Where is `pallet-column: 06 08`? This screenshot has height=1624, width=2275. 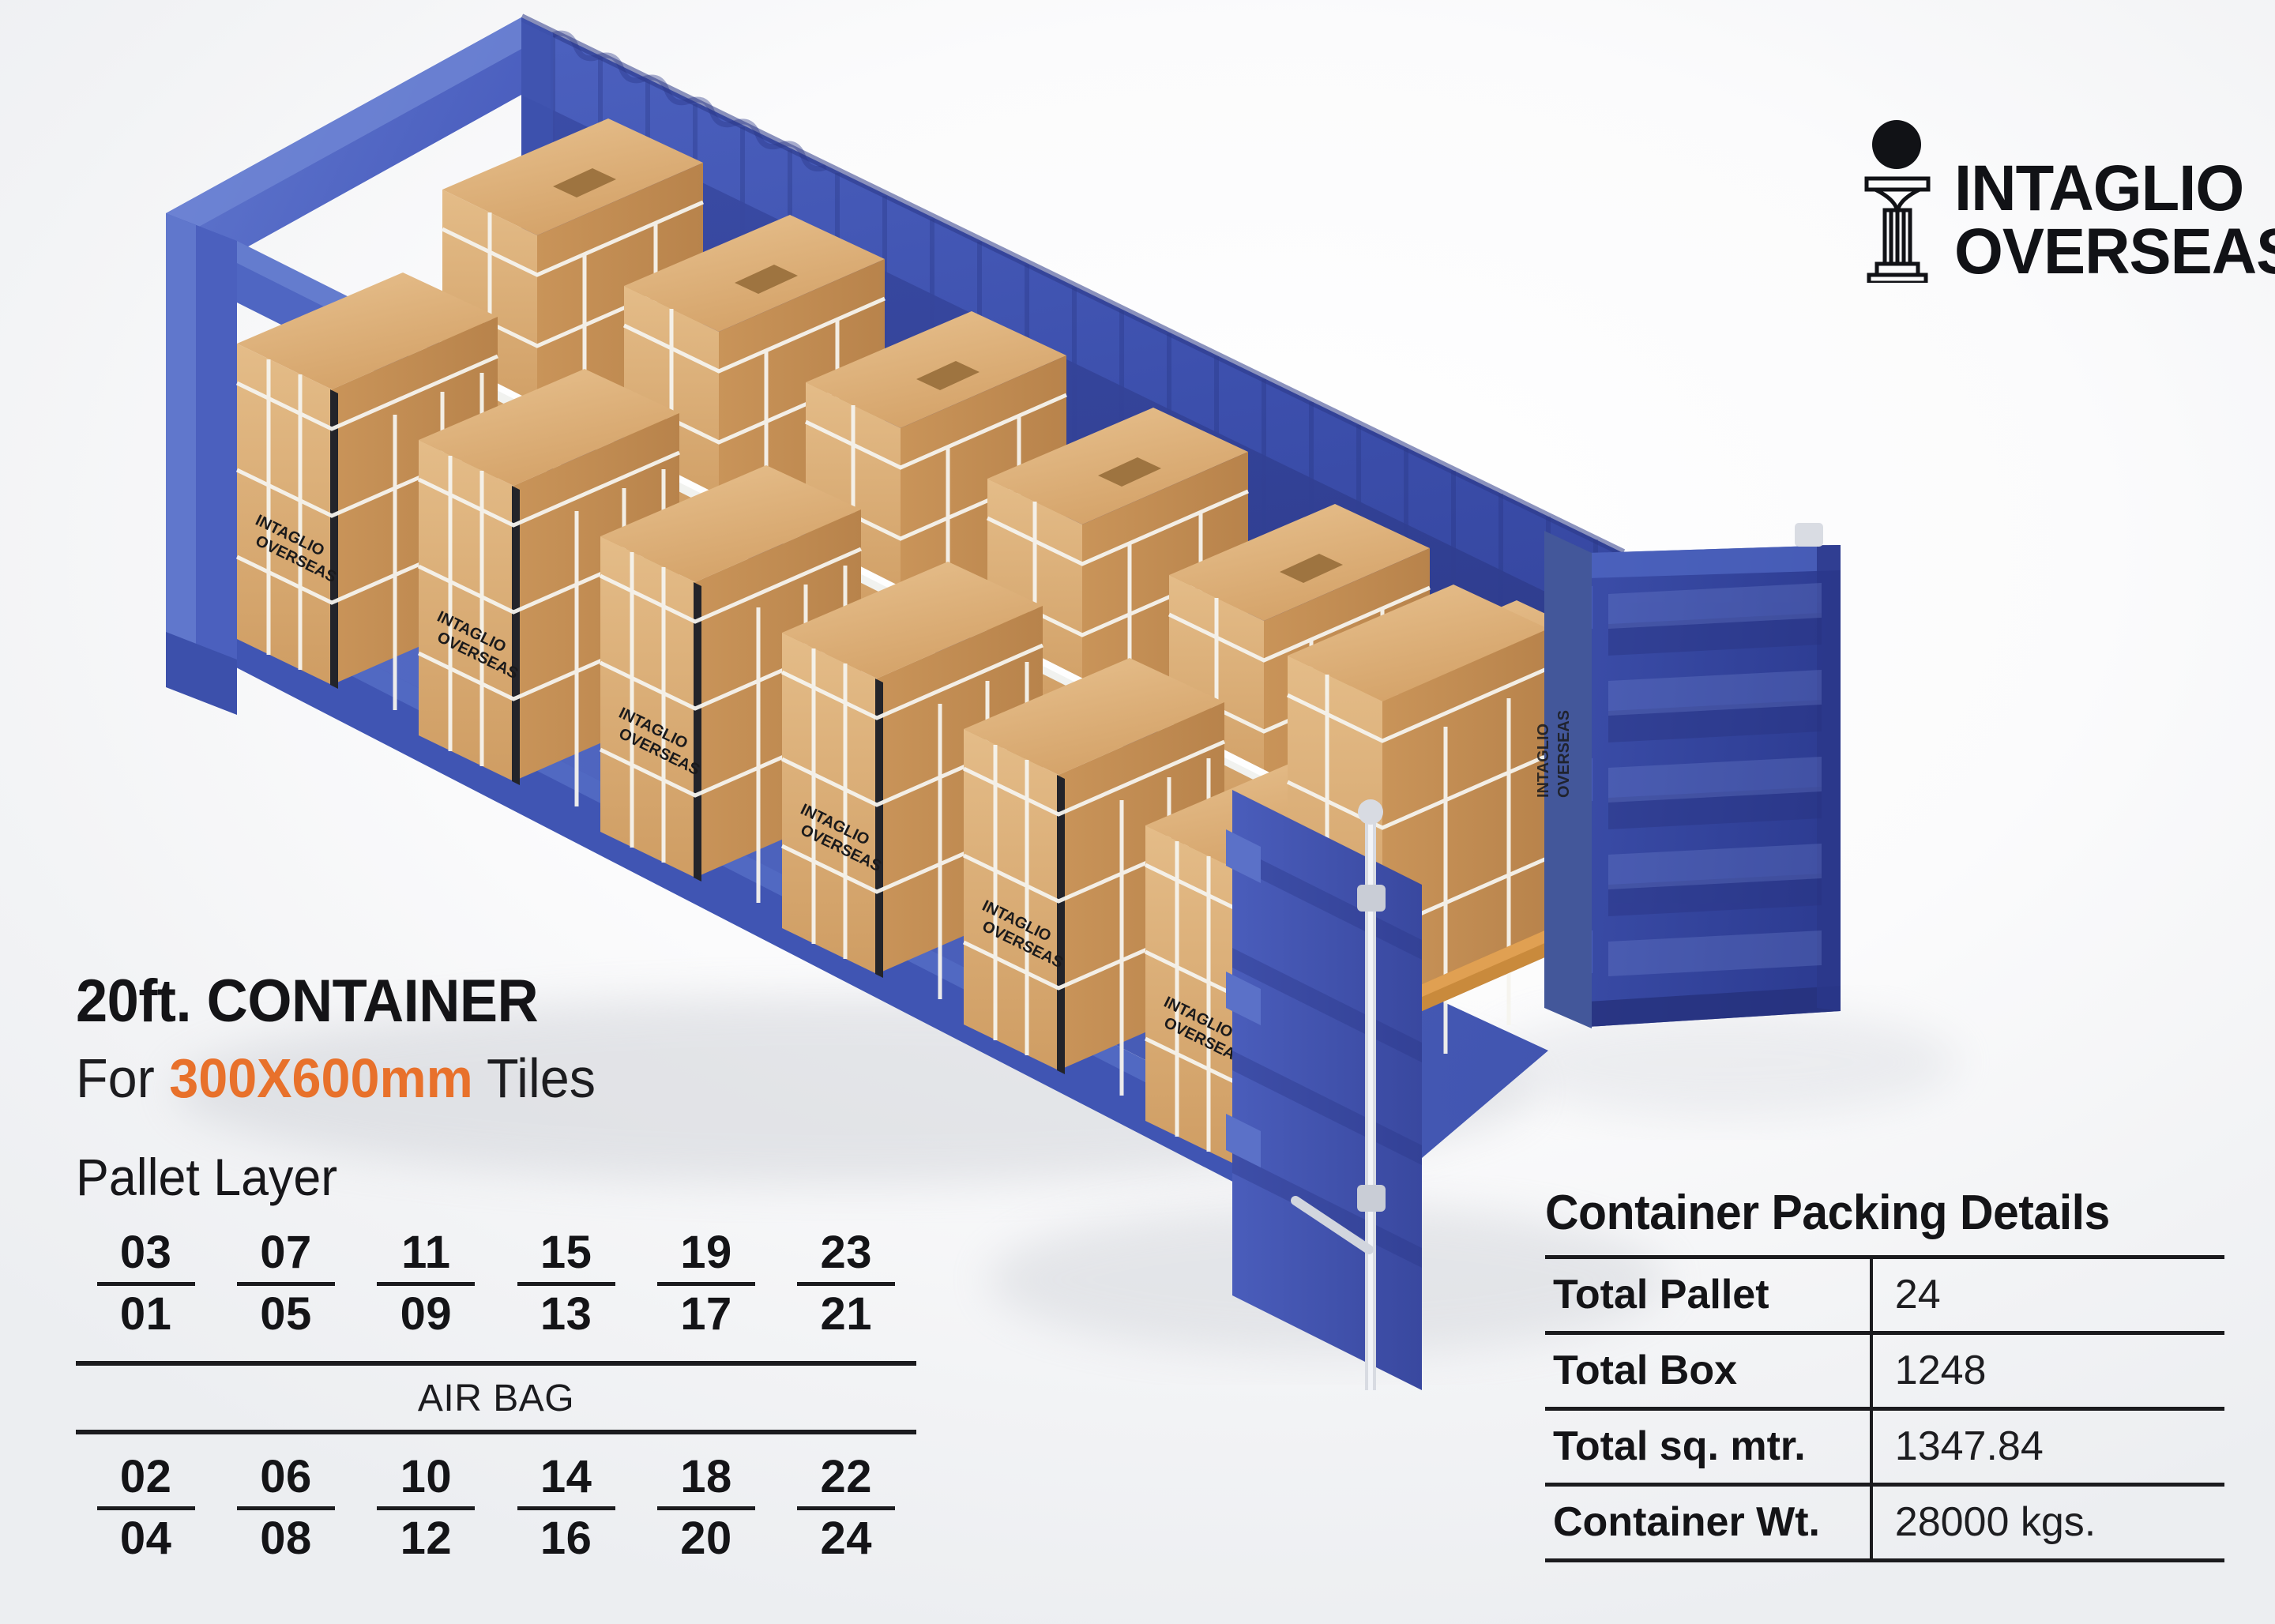
pallet-column: 06 08 is located at coordinates (285, 1507).